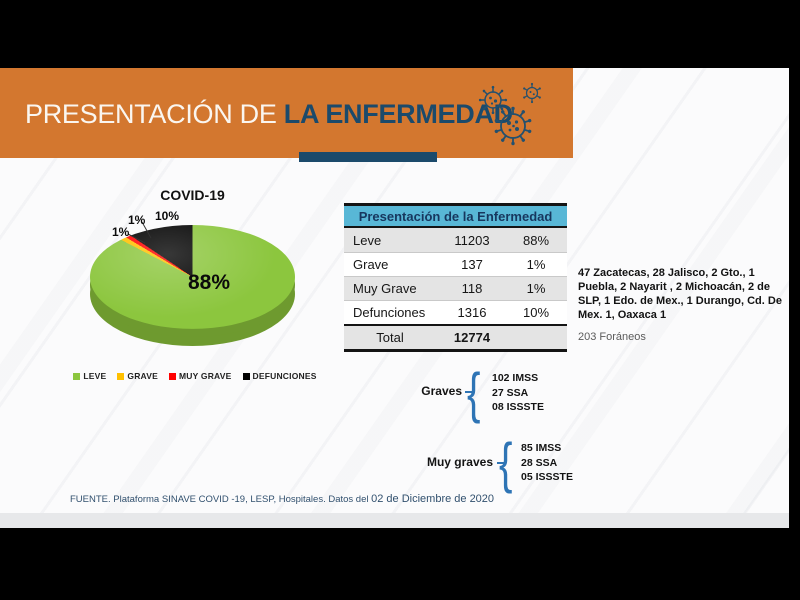 The height and width of the screenshot is (600, 800). What do you see at coordinates (367, 240) in the screenshot?
I see `row-label: Leve` at bounding box center [367, 240].